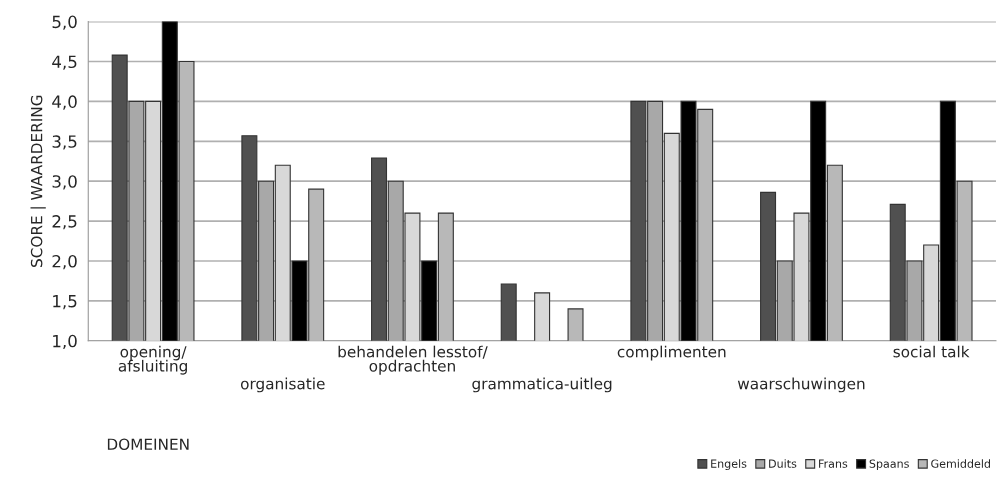  I want to click on x-tick-label: grammatica-uitleg, so click(542, 385).